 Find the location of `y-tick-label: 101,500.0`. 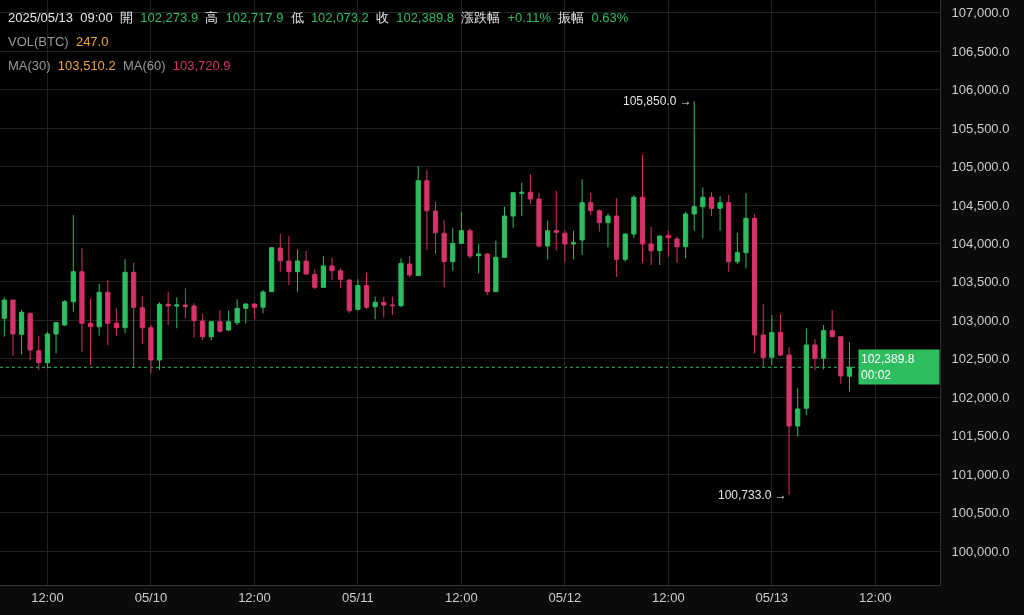

y-tick-label: 101,500.0 is located at coordinates (980, 436).